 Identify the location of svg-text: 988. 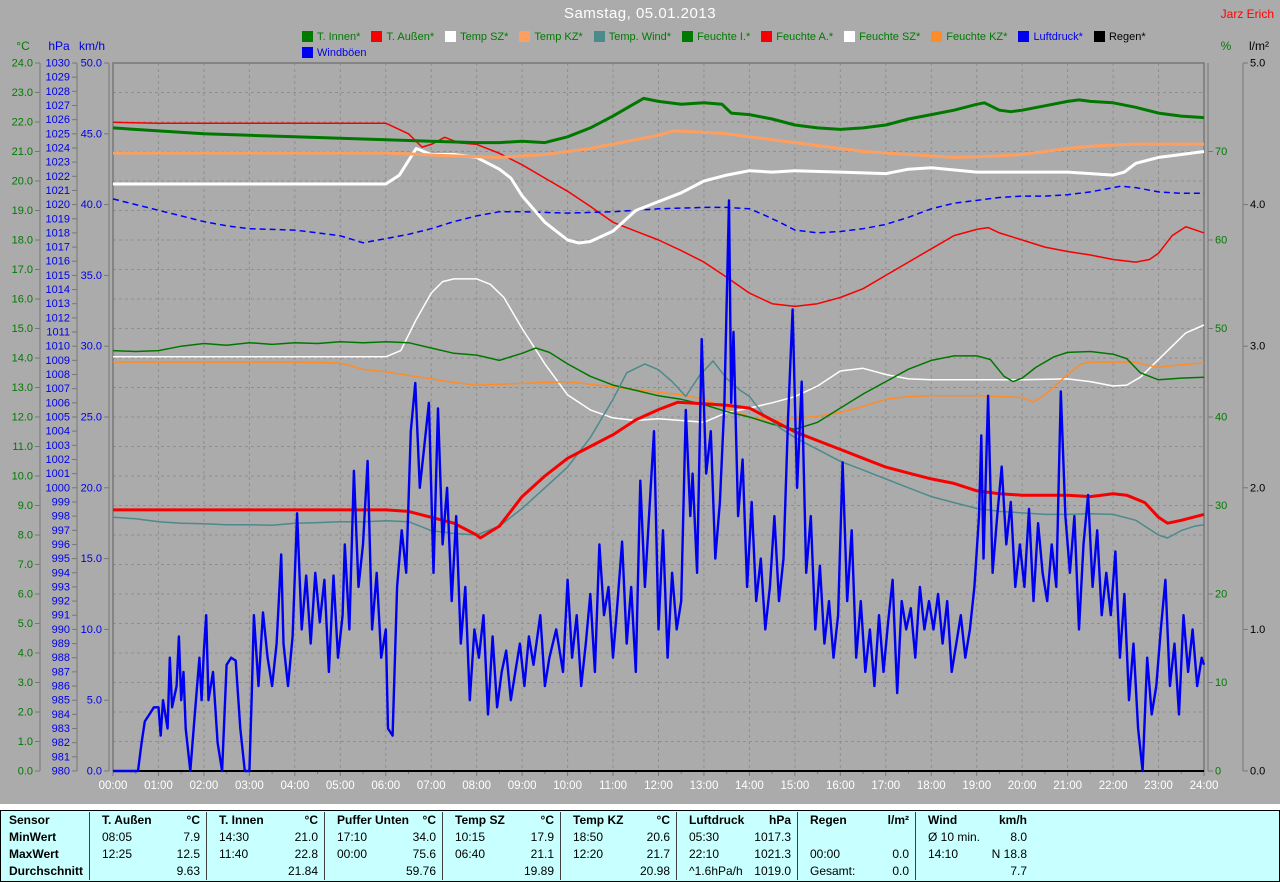
(61, 658).